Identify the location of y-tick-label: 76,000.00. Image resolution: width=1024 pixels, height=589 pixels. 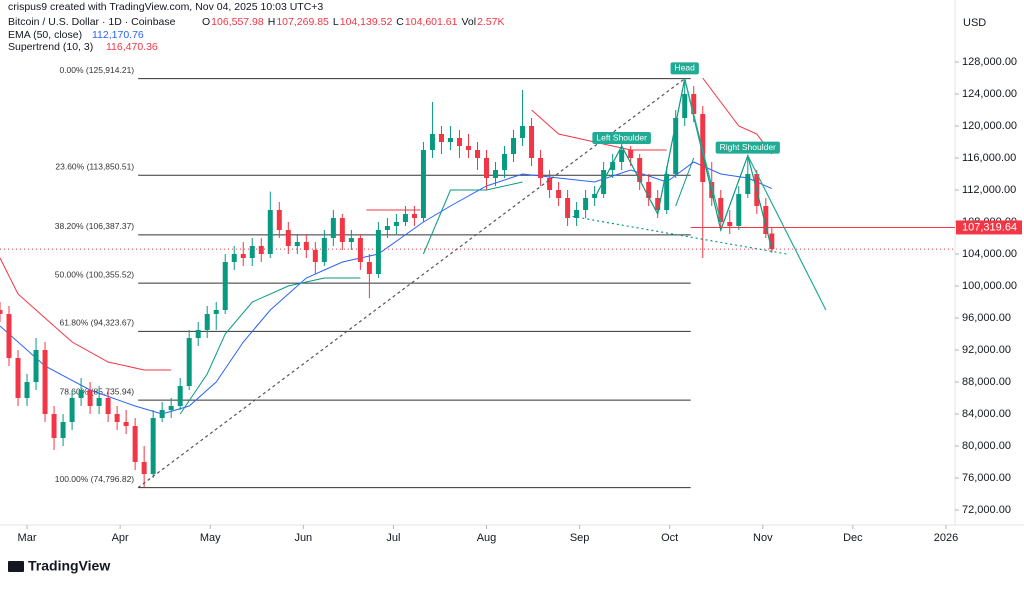
(986, 478).